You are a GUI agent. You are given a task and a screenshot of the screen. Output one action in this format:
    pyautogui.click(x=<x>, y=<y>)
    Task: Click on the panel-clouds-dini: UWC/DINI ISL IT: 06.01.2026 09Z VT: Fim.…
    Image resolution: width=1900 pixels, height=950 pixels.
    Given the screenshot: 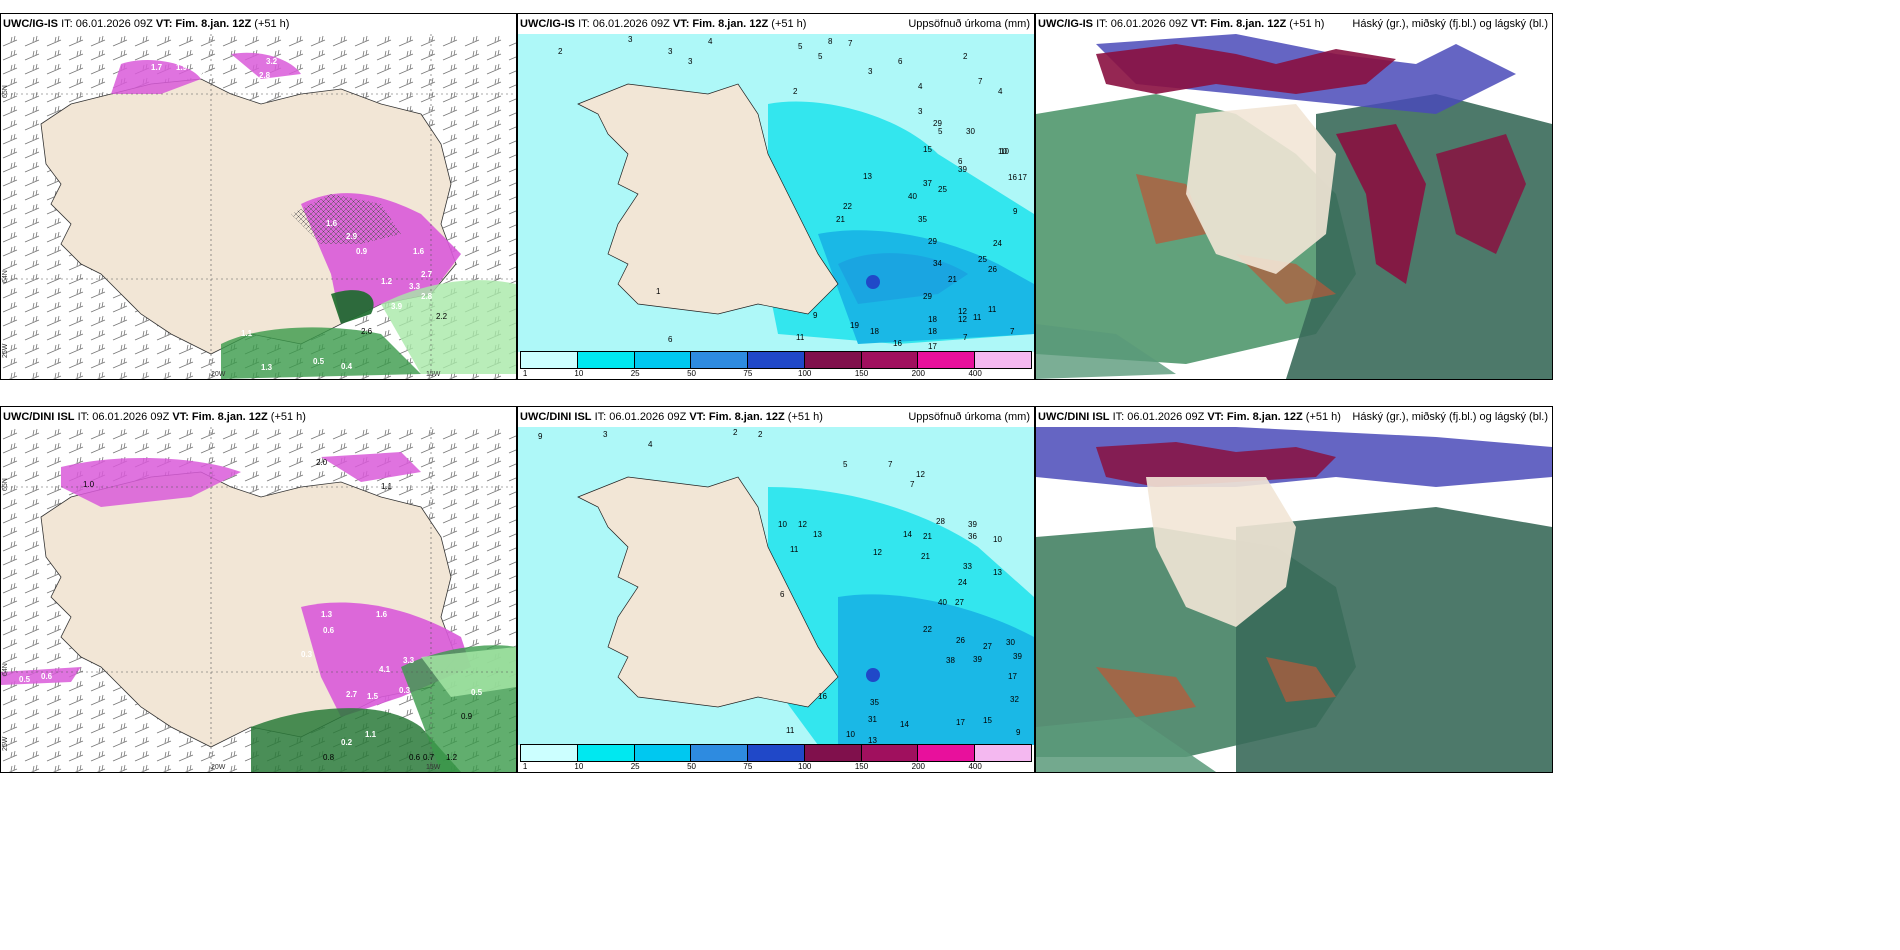 What is the action you would take?
    pyautogui.click(x=1294, y=589)
    